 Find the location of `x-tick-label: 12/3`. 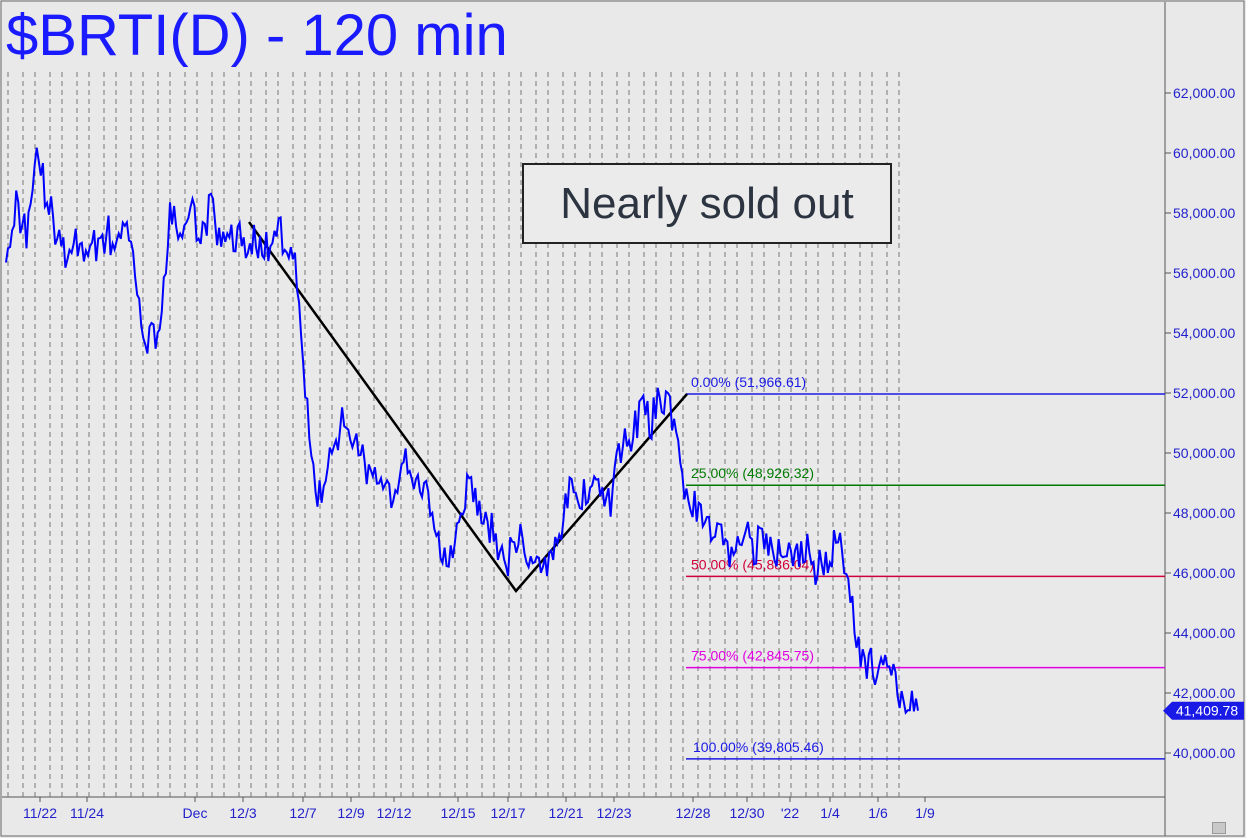

x-tick-label: 12/3 is located at coordinates (242, 813).